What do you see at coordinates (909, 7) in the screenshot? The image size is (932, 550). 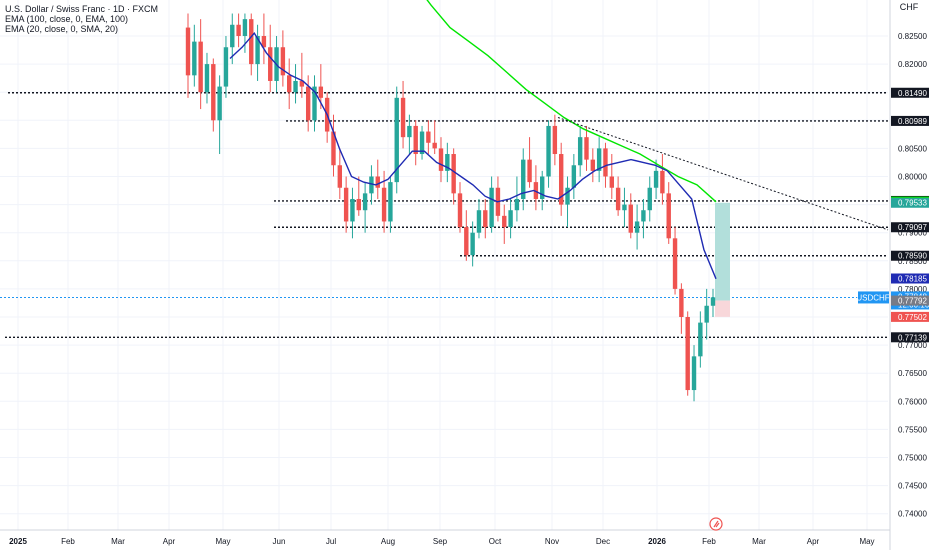 I see `currency-label: CHF` at bounding box center [909, 7].